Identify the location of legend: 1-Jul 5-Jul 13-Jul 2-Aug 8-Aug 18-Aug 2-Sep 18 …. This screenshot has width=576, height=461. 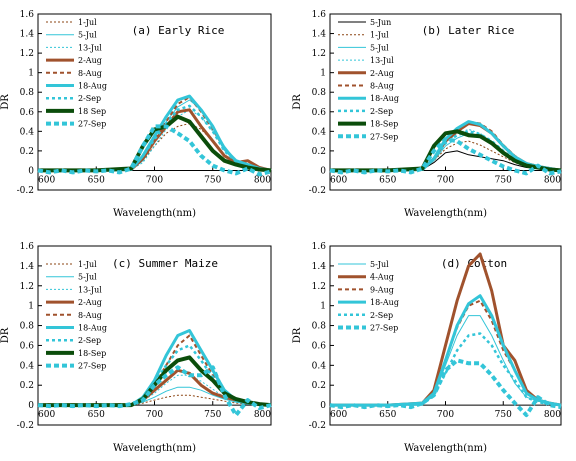
(76, 73).